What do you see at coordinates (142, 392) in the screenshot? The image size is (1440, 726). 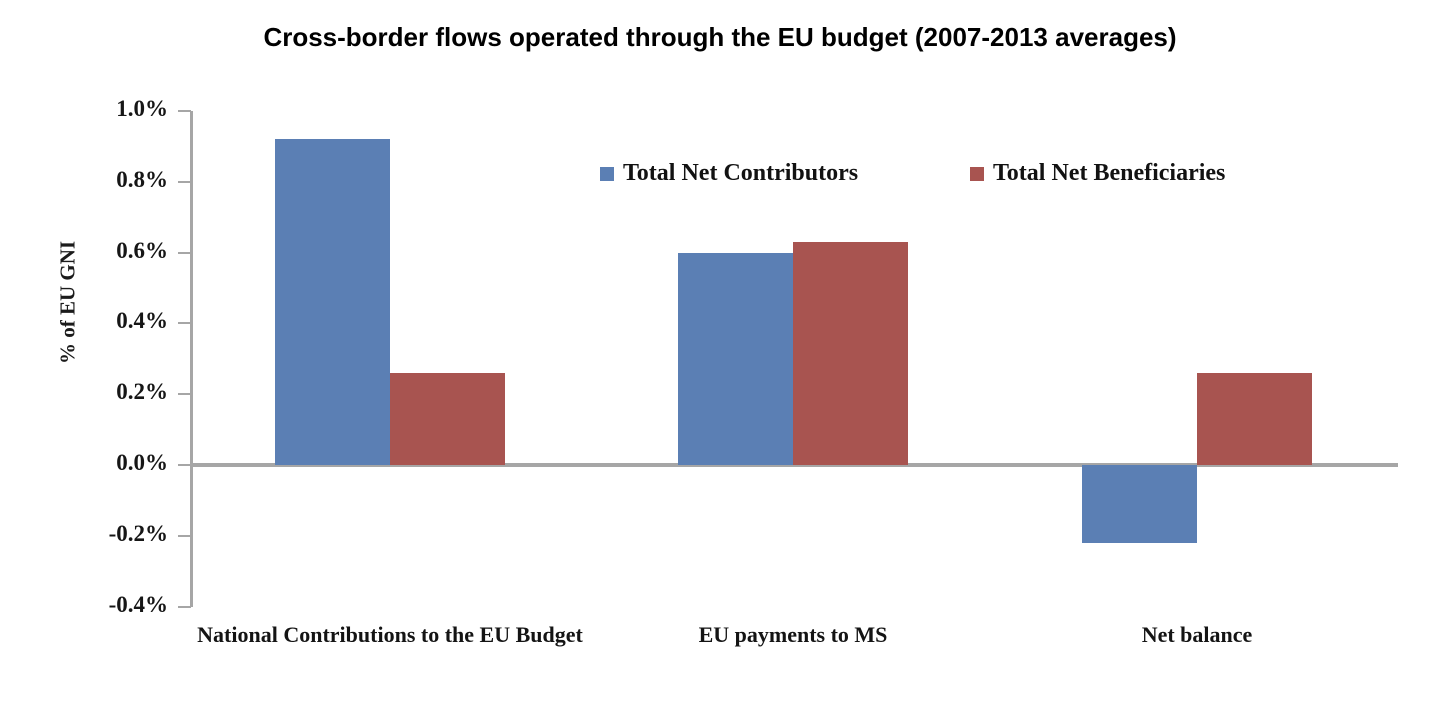 I see `y-axis-tick-label: 0.2%` at bounding box center [142, 392].